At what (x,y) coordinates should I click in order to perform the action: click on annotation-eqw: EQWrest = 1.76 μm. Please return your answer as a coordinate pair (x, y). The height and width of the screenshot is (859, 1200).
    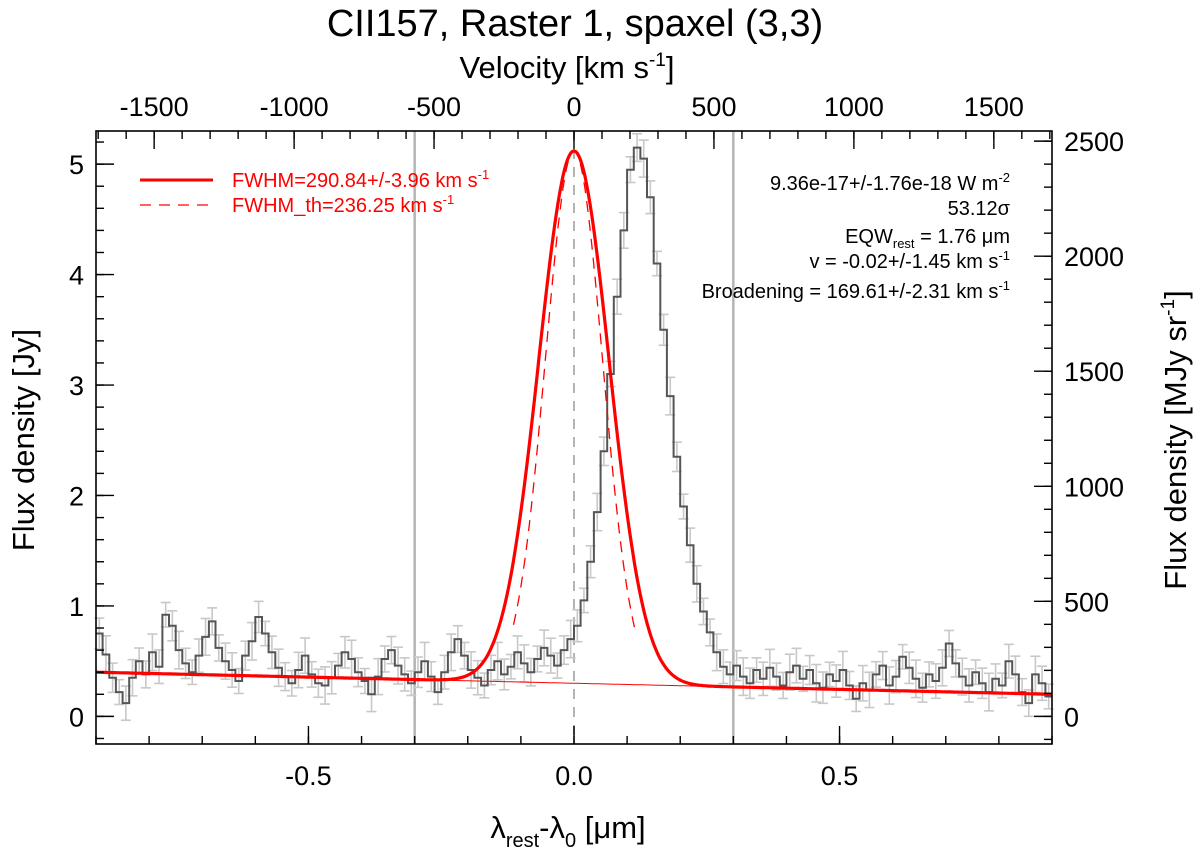
    Looking at the image, I should click on (927, 238).